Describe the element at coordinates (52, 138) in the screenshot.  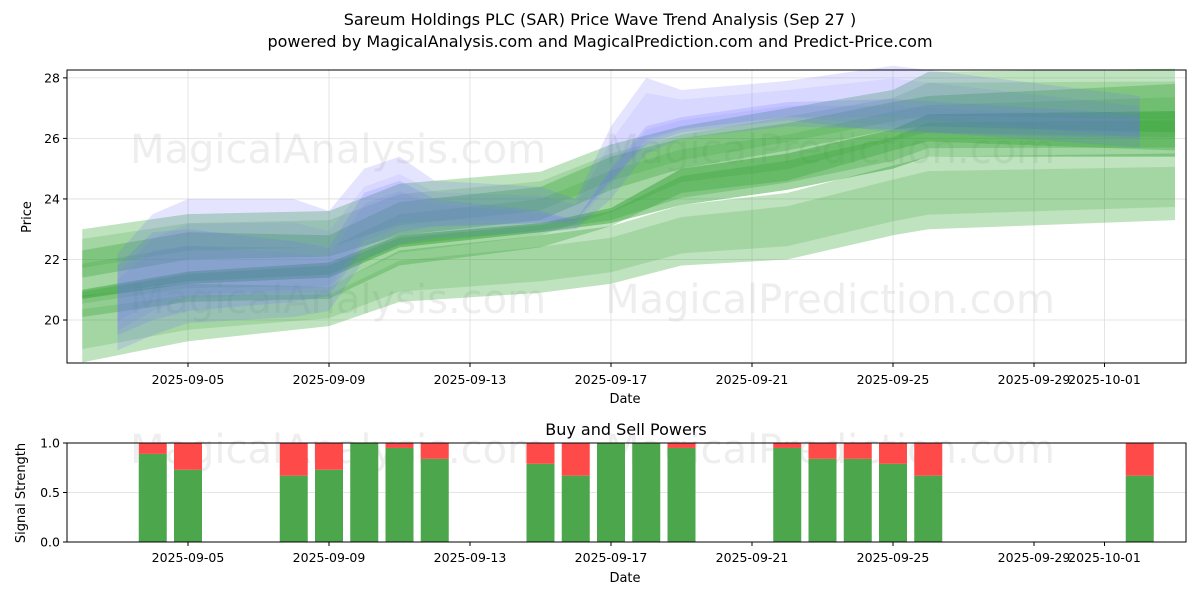
I see `main-y-tick-label: 26` at that location.